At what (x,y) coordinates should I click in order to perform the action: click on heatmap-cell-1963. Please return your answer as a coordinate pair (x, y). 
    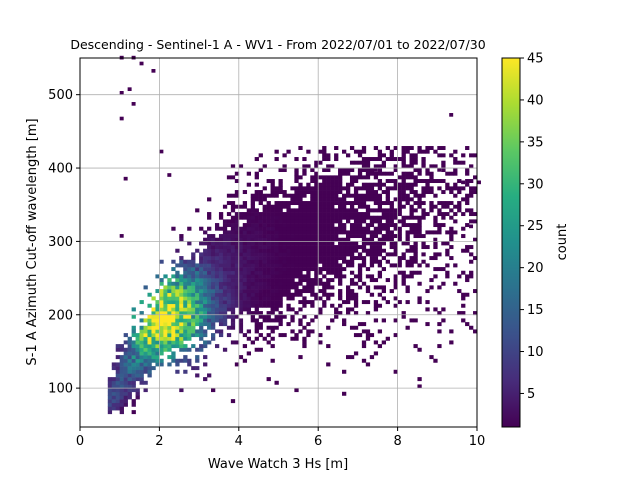
    Looking at the image, I should click on (376, 250).